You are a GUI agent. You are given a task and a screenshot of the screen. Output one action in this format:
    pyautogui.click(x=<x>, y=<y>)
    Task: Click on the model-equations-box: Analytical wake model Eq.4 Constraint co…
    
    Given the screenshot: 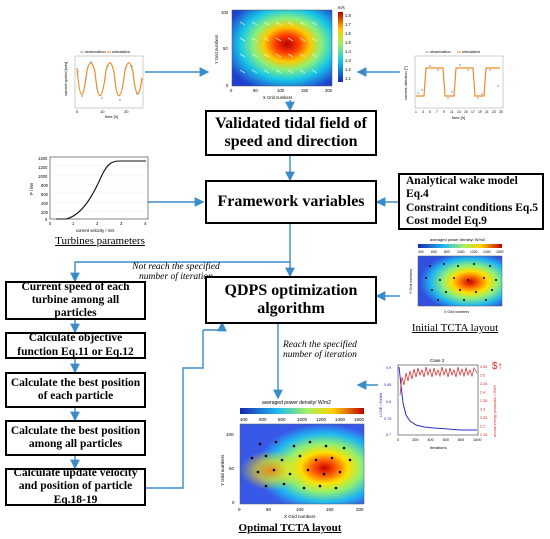 What is the action you would take?
    pyautogui.click(x=471, y=201)
    